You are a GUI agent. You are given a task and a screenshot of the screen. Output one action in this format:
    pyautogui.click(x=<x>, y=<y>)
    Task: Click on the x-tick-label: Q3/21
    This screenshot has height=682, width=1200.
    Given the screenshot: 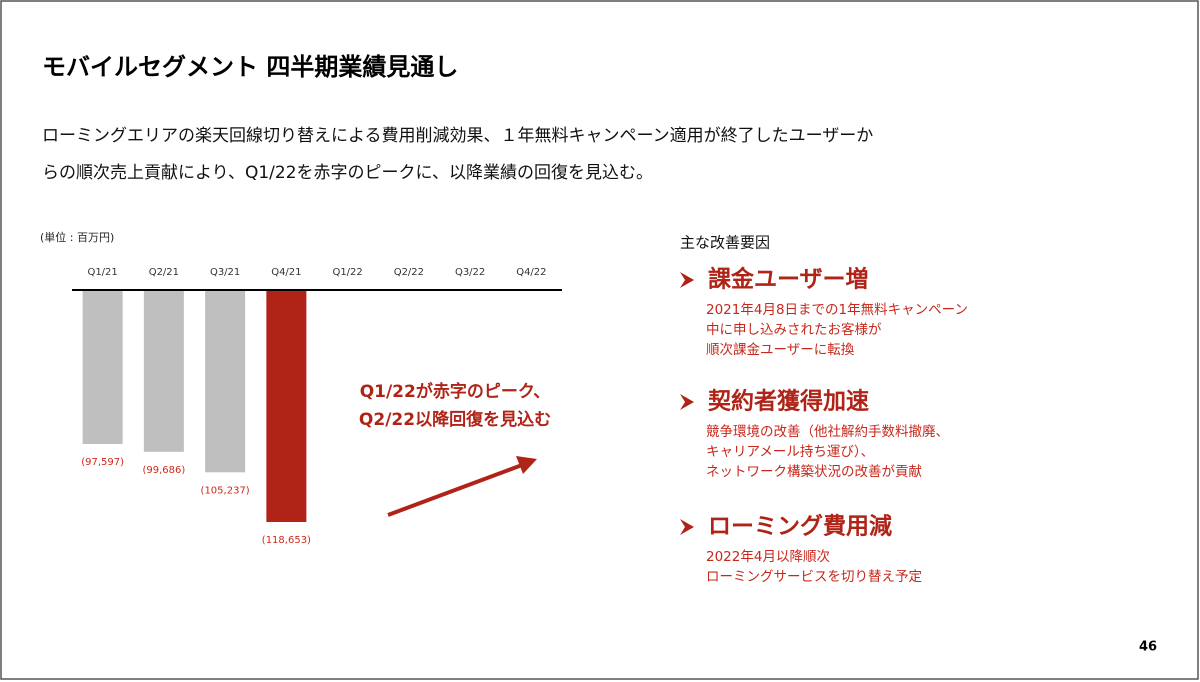 What is the action you would take?
    pyautogui.click(x=225, y=272)
    